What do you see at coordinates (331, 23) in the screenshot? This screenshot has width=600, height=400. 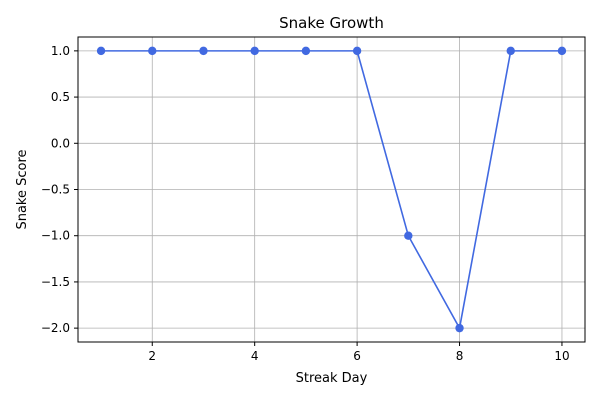 I see `chart-title: Snake Growth` at bounding box center [331, 23].